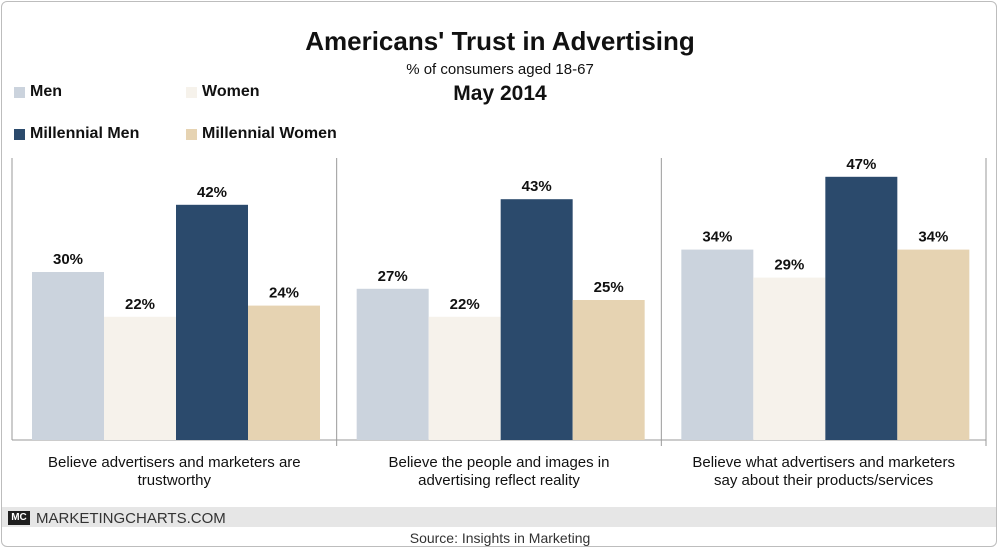 This screenshot has width=1000, height=550. I want to click on category-label: Believe the people and images in, so click(499, 462).